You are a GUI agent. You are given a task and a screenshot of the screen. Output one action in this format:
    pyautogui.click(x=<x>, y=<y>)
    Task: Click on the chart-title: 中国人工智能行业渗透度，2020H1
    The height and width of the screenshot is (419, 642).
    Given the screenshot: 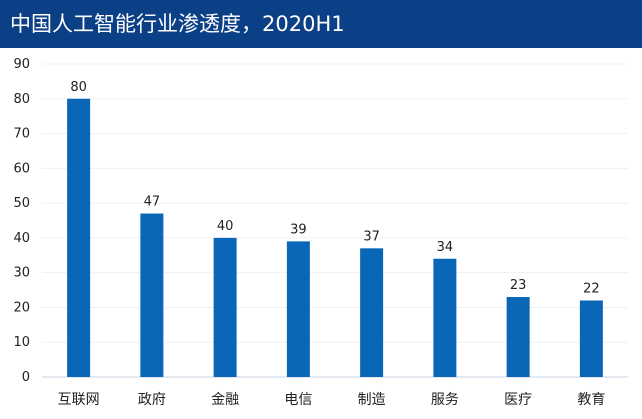 What is the action you would take?
    pyautogui.click(x=177, y=24)
    